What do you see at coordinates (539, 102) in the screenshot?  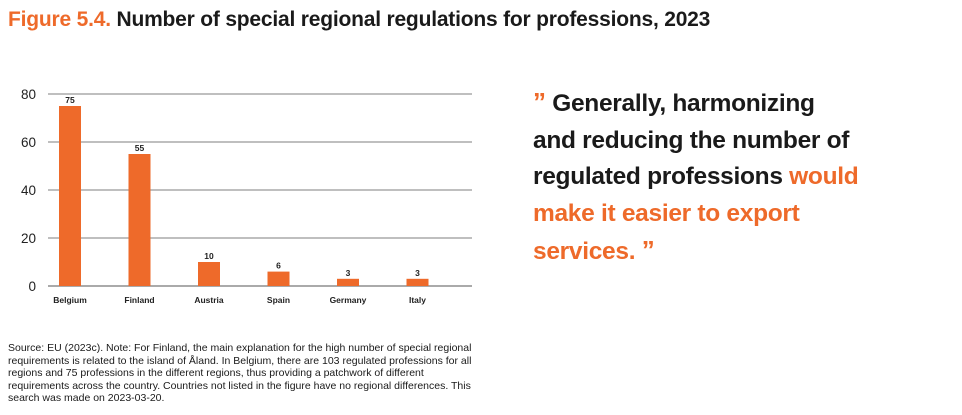 I see `open-quote-mark: ”` at bounding box center [539, 102].